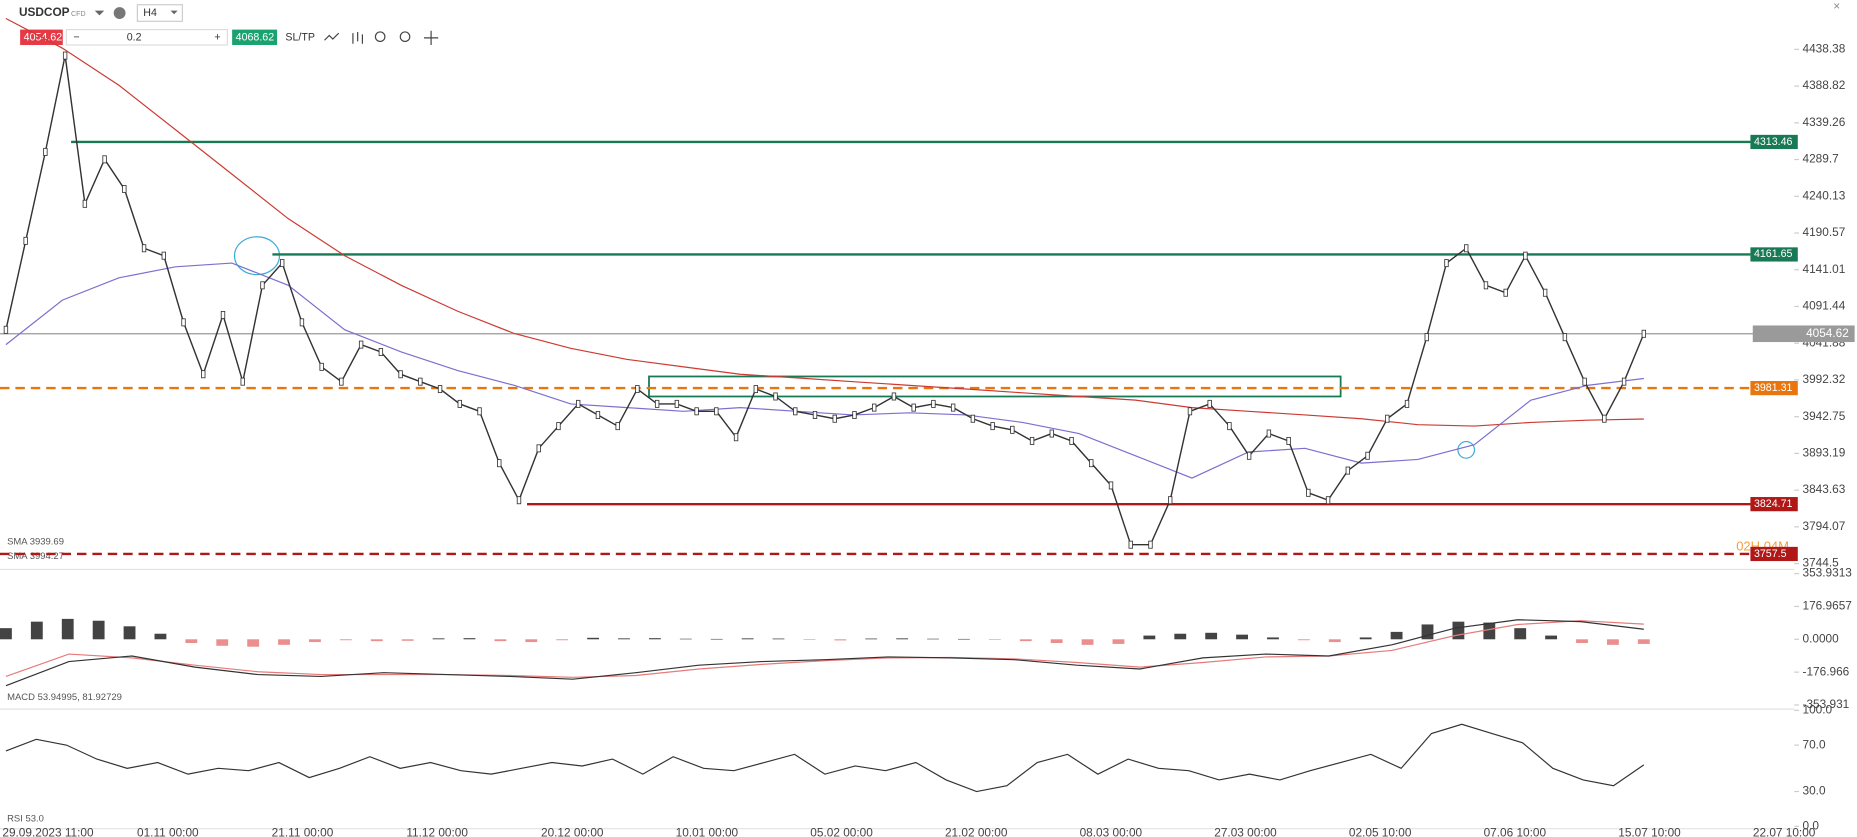 The height and width of the screenshot is (837, 1857). What do you see at coordinates (405, 37) in the screenshot?
I see `zoom-in` at bounding box center [405, 37].